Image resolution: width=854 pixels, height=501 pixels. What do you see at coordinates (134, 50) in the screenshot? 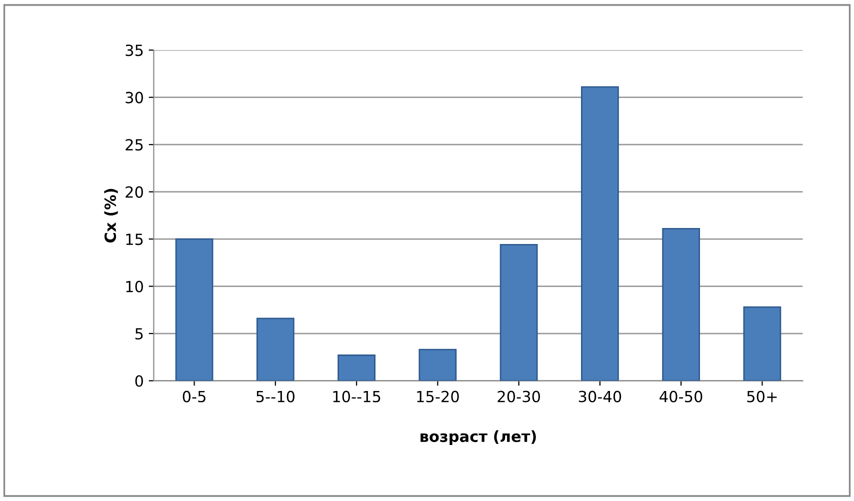
I see `y-tick-label: 35` at bounding box center [134, 50].